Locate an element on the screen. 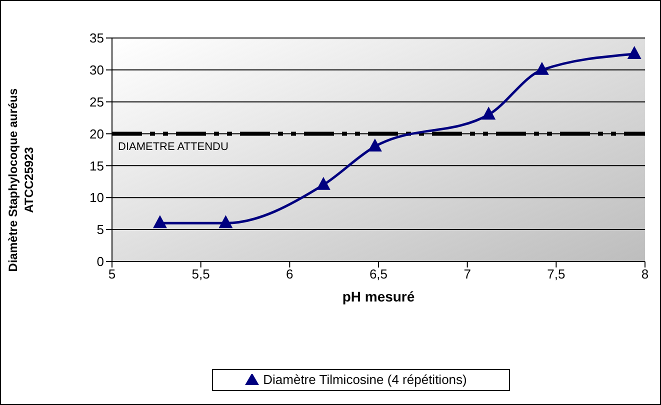 The width and height of the screenshot is (661, 405). x-tick-label: 6,5 is located at coordinates (378, 274).